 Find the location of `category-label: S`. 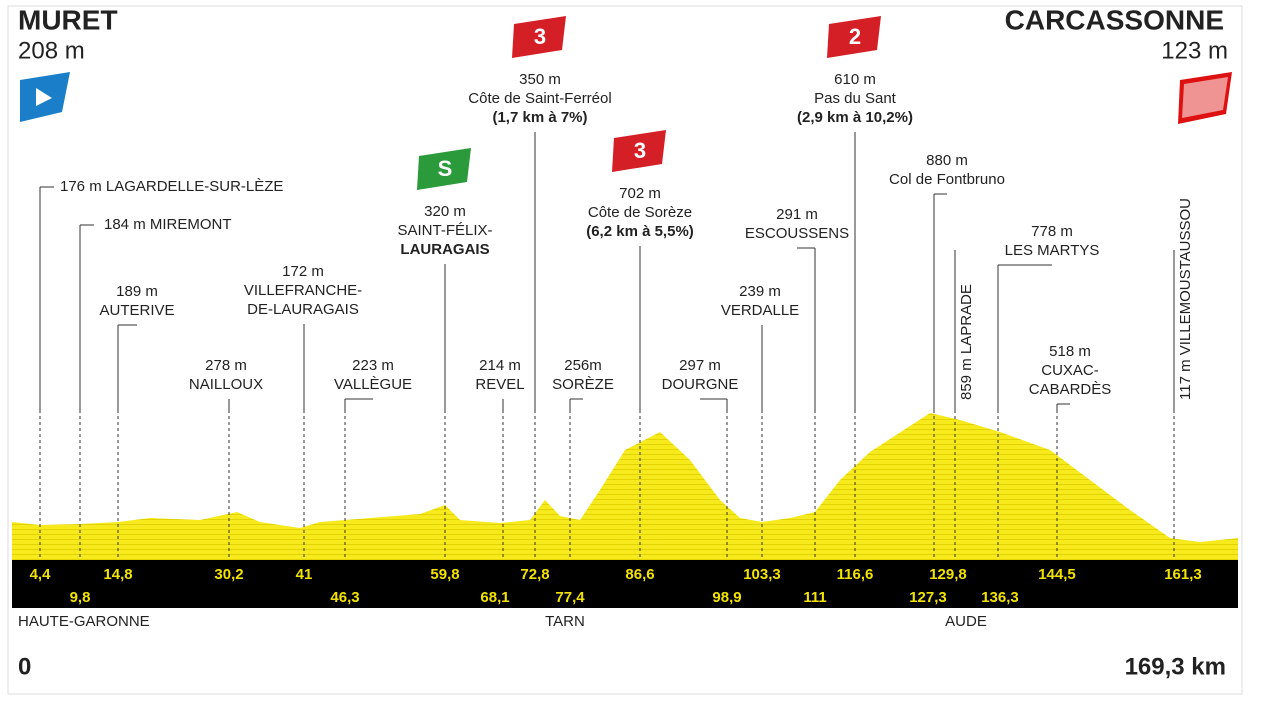

category-label: S is located at coordinates (445, 168).